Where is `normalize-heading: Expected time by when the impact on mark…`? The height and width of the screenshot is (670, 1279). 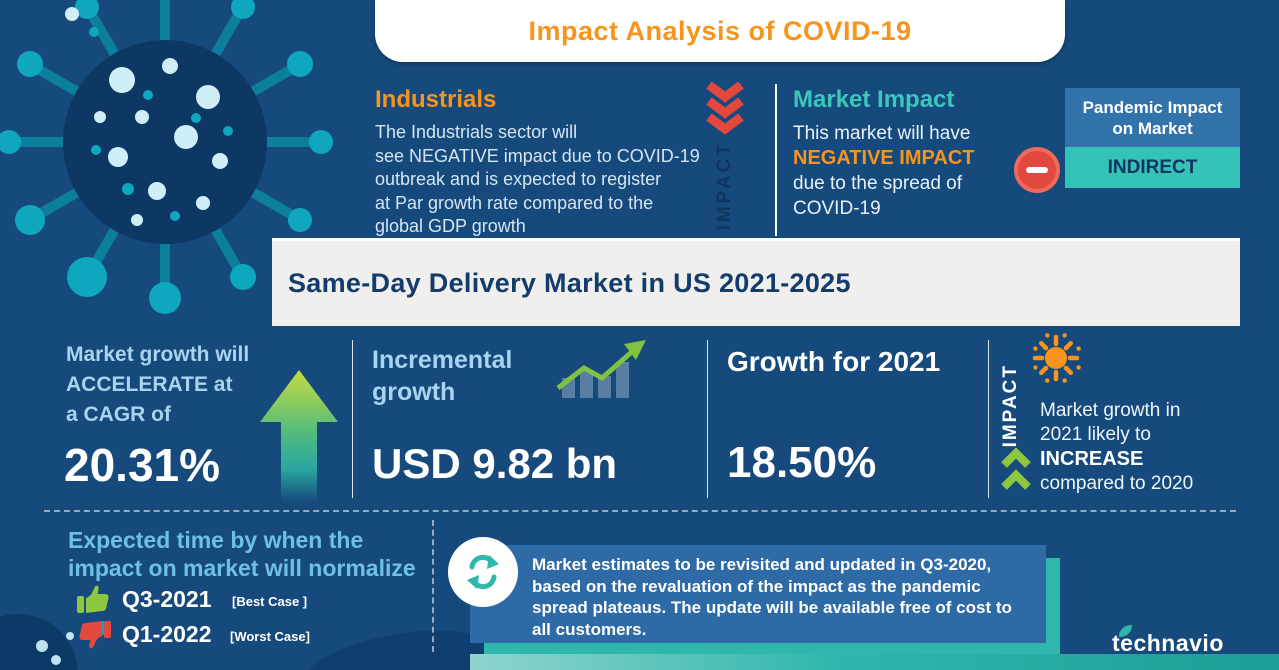 normalize-heading: Expected time by when the impact on mark… is located at coordinates (242, 554).